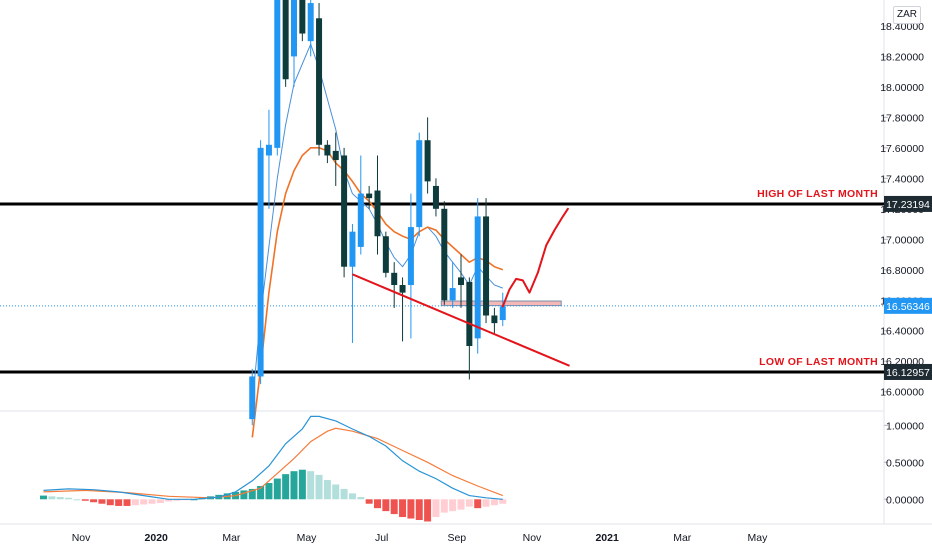 This screenshot has height=555, width=932. Describe the element at coordinates (818, 362) in the screenshot. I see `level-label: LOW OF LAST MONTH` at that location.